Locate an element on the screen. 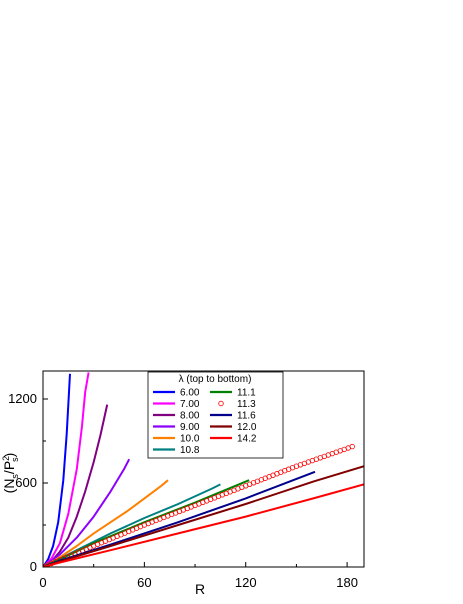  legend-item-9-00-label: 9.00 is located at coordinates (190, 427).